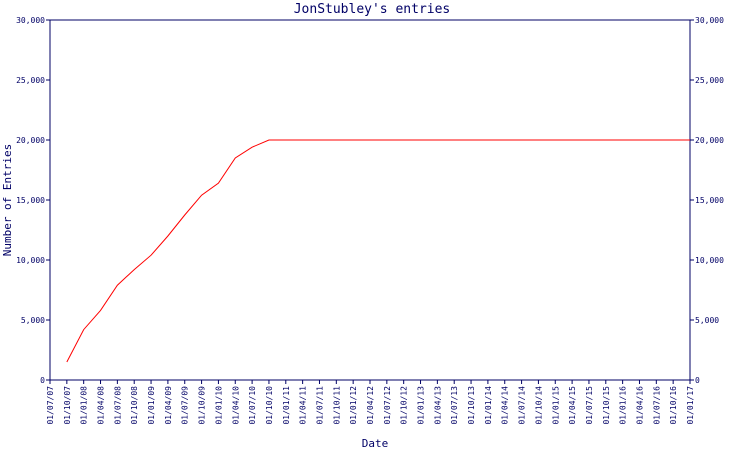  Describe the element at coordinates (522, 405) in the screenshot. I see `x-tick-label: 01/07/14` at that location.